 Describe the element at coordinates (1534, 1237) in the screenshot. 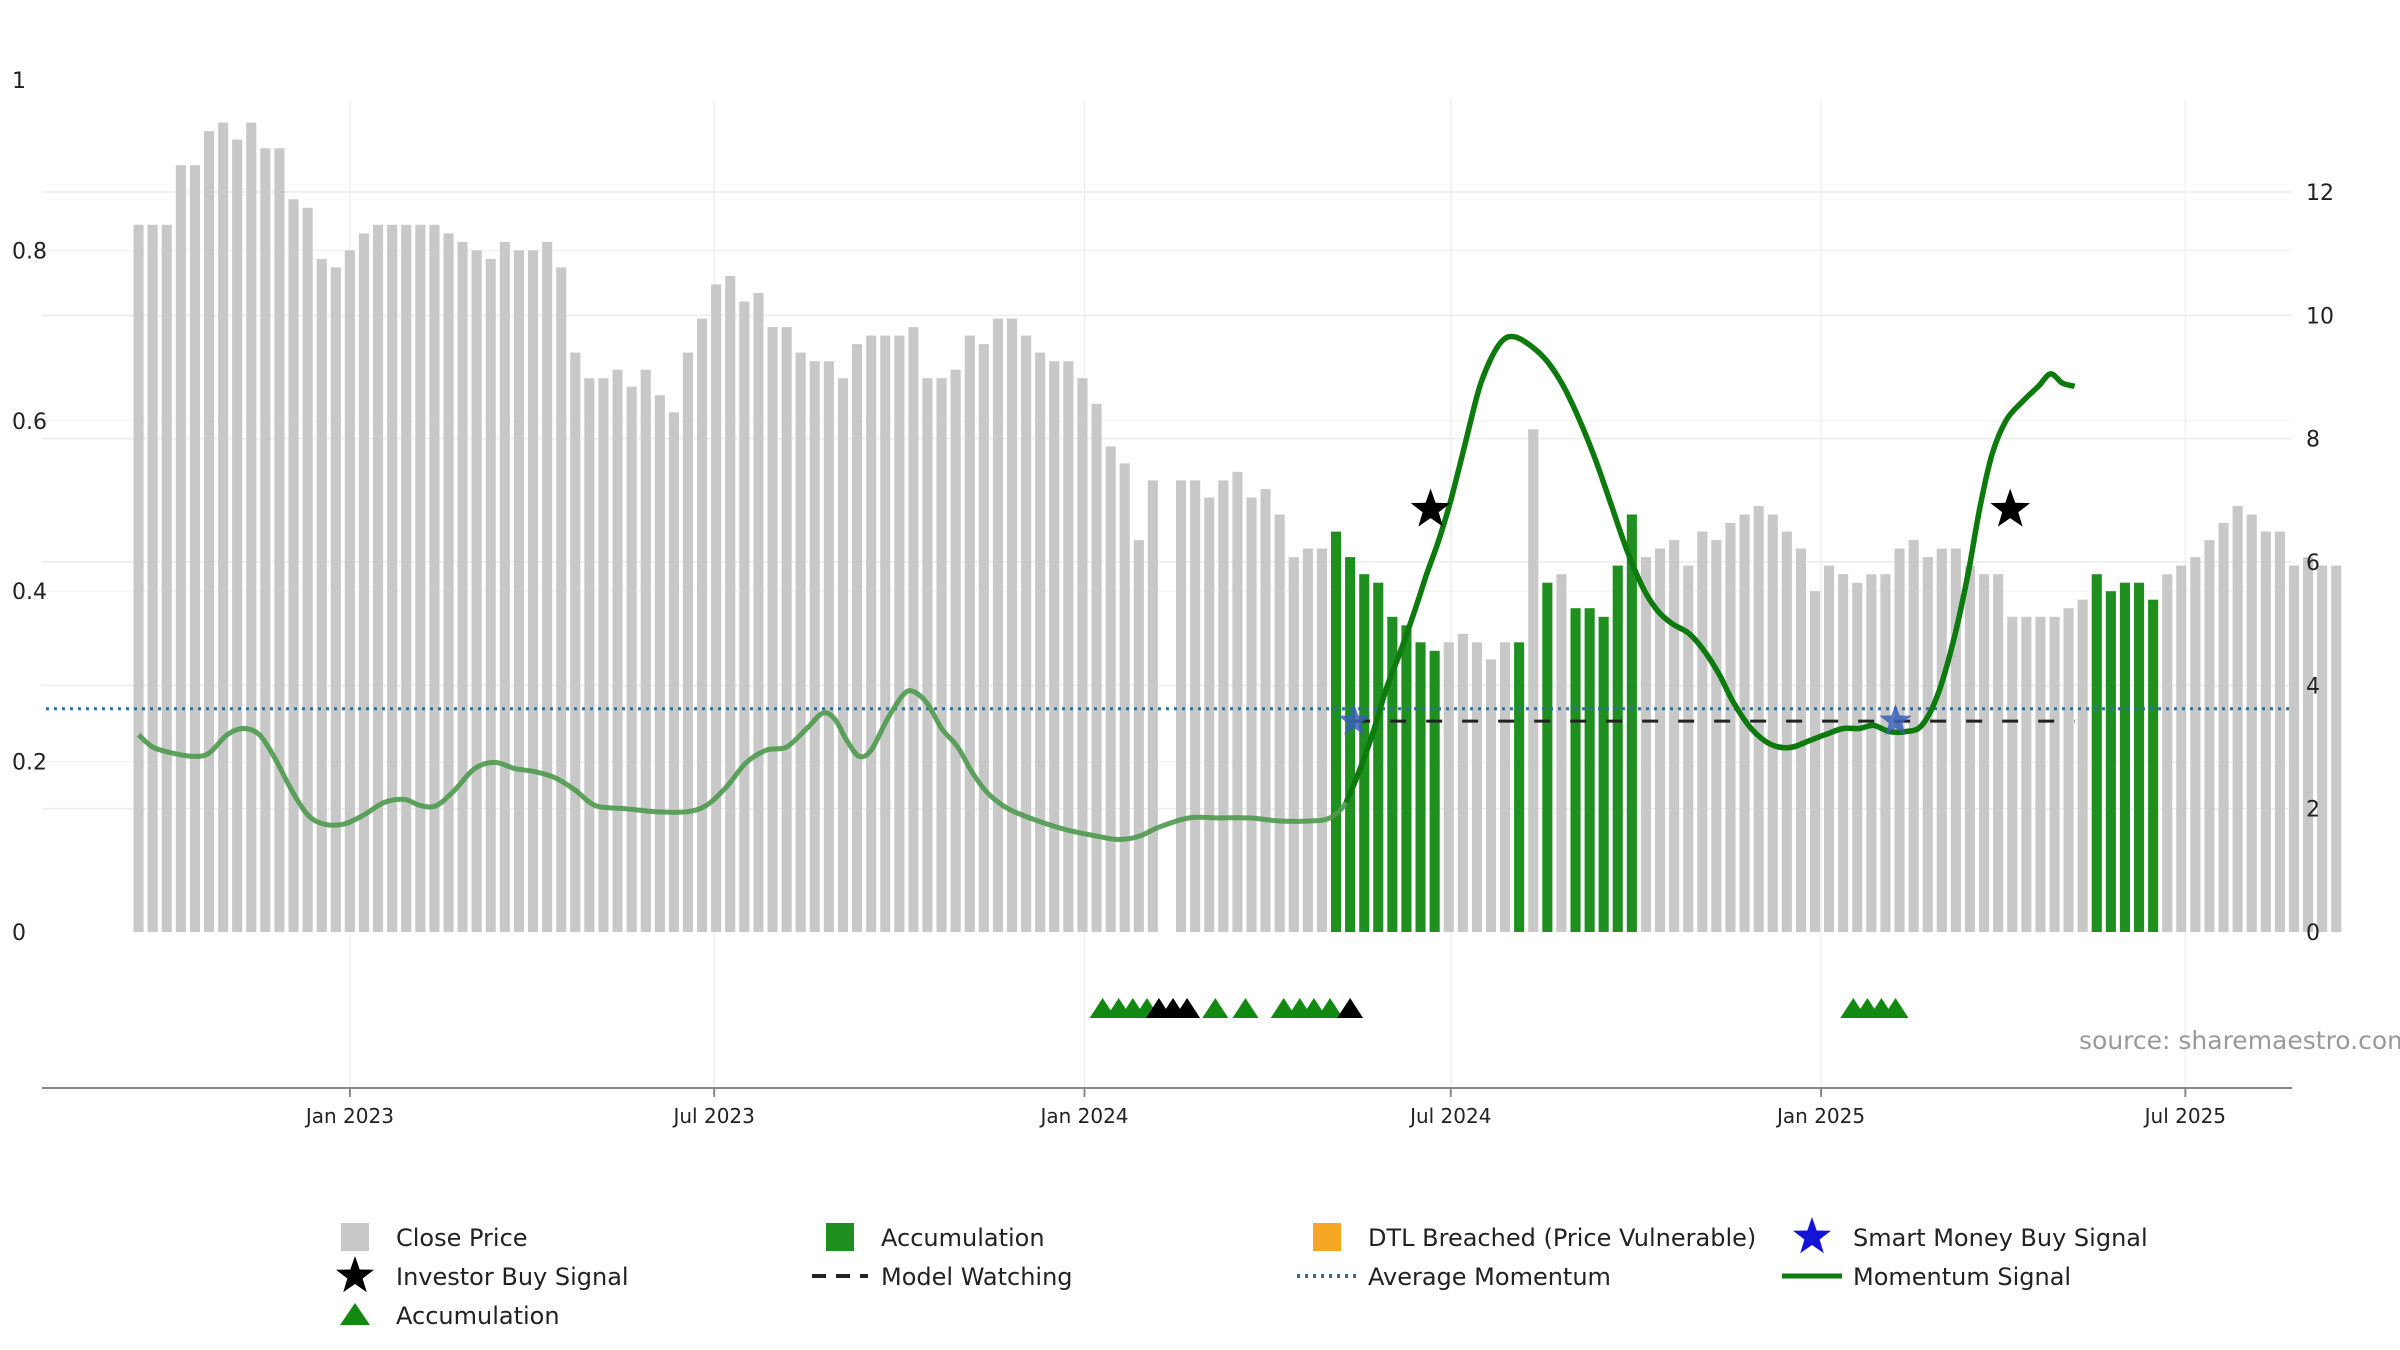

I see `legend-item: DTL Breached (Price Vulnerable)` at that location.